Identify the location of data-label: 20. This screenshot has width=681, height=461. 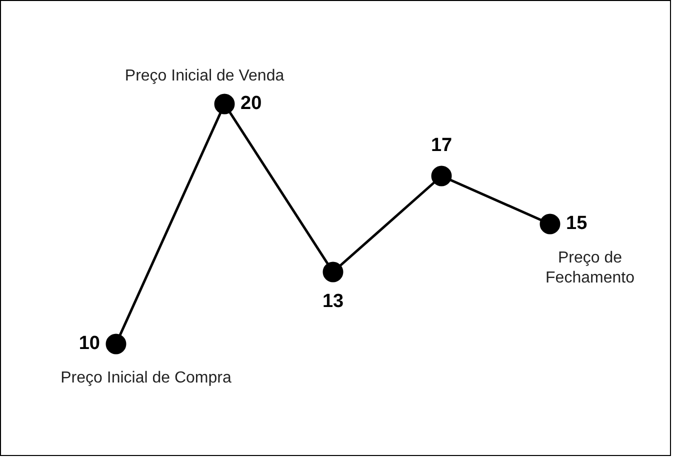
(251, 103).